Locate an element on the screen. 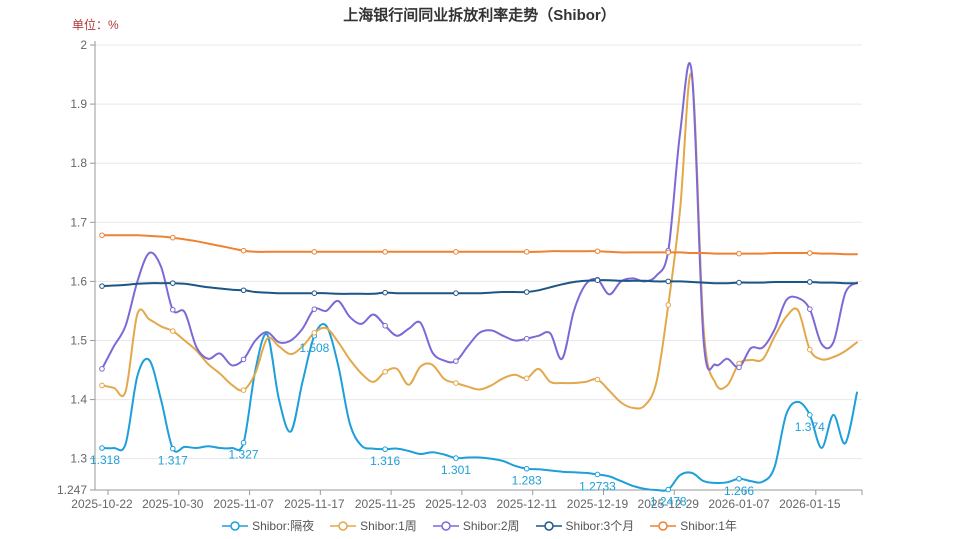 This screenshot has width=959, height=539. legend-item-2w: Shibor:2周 is located at coordinates (476, 525).